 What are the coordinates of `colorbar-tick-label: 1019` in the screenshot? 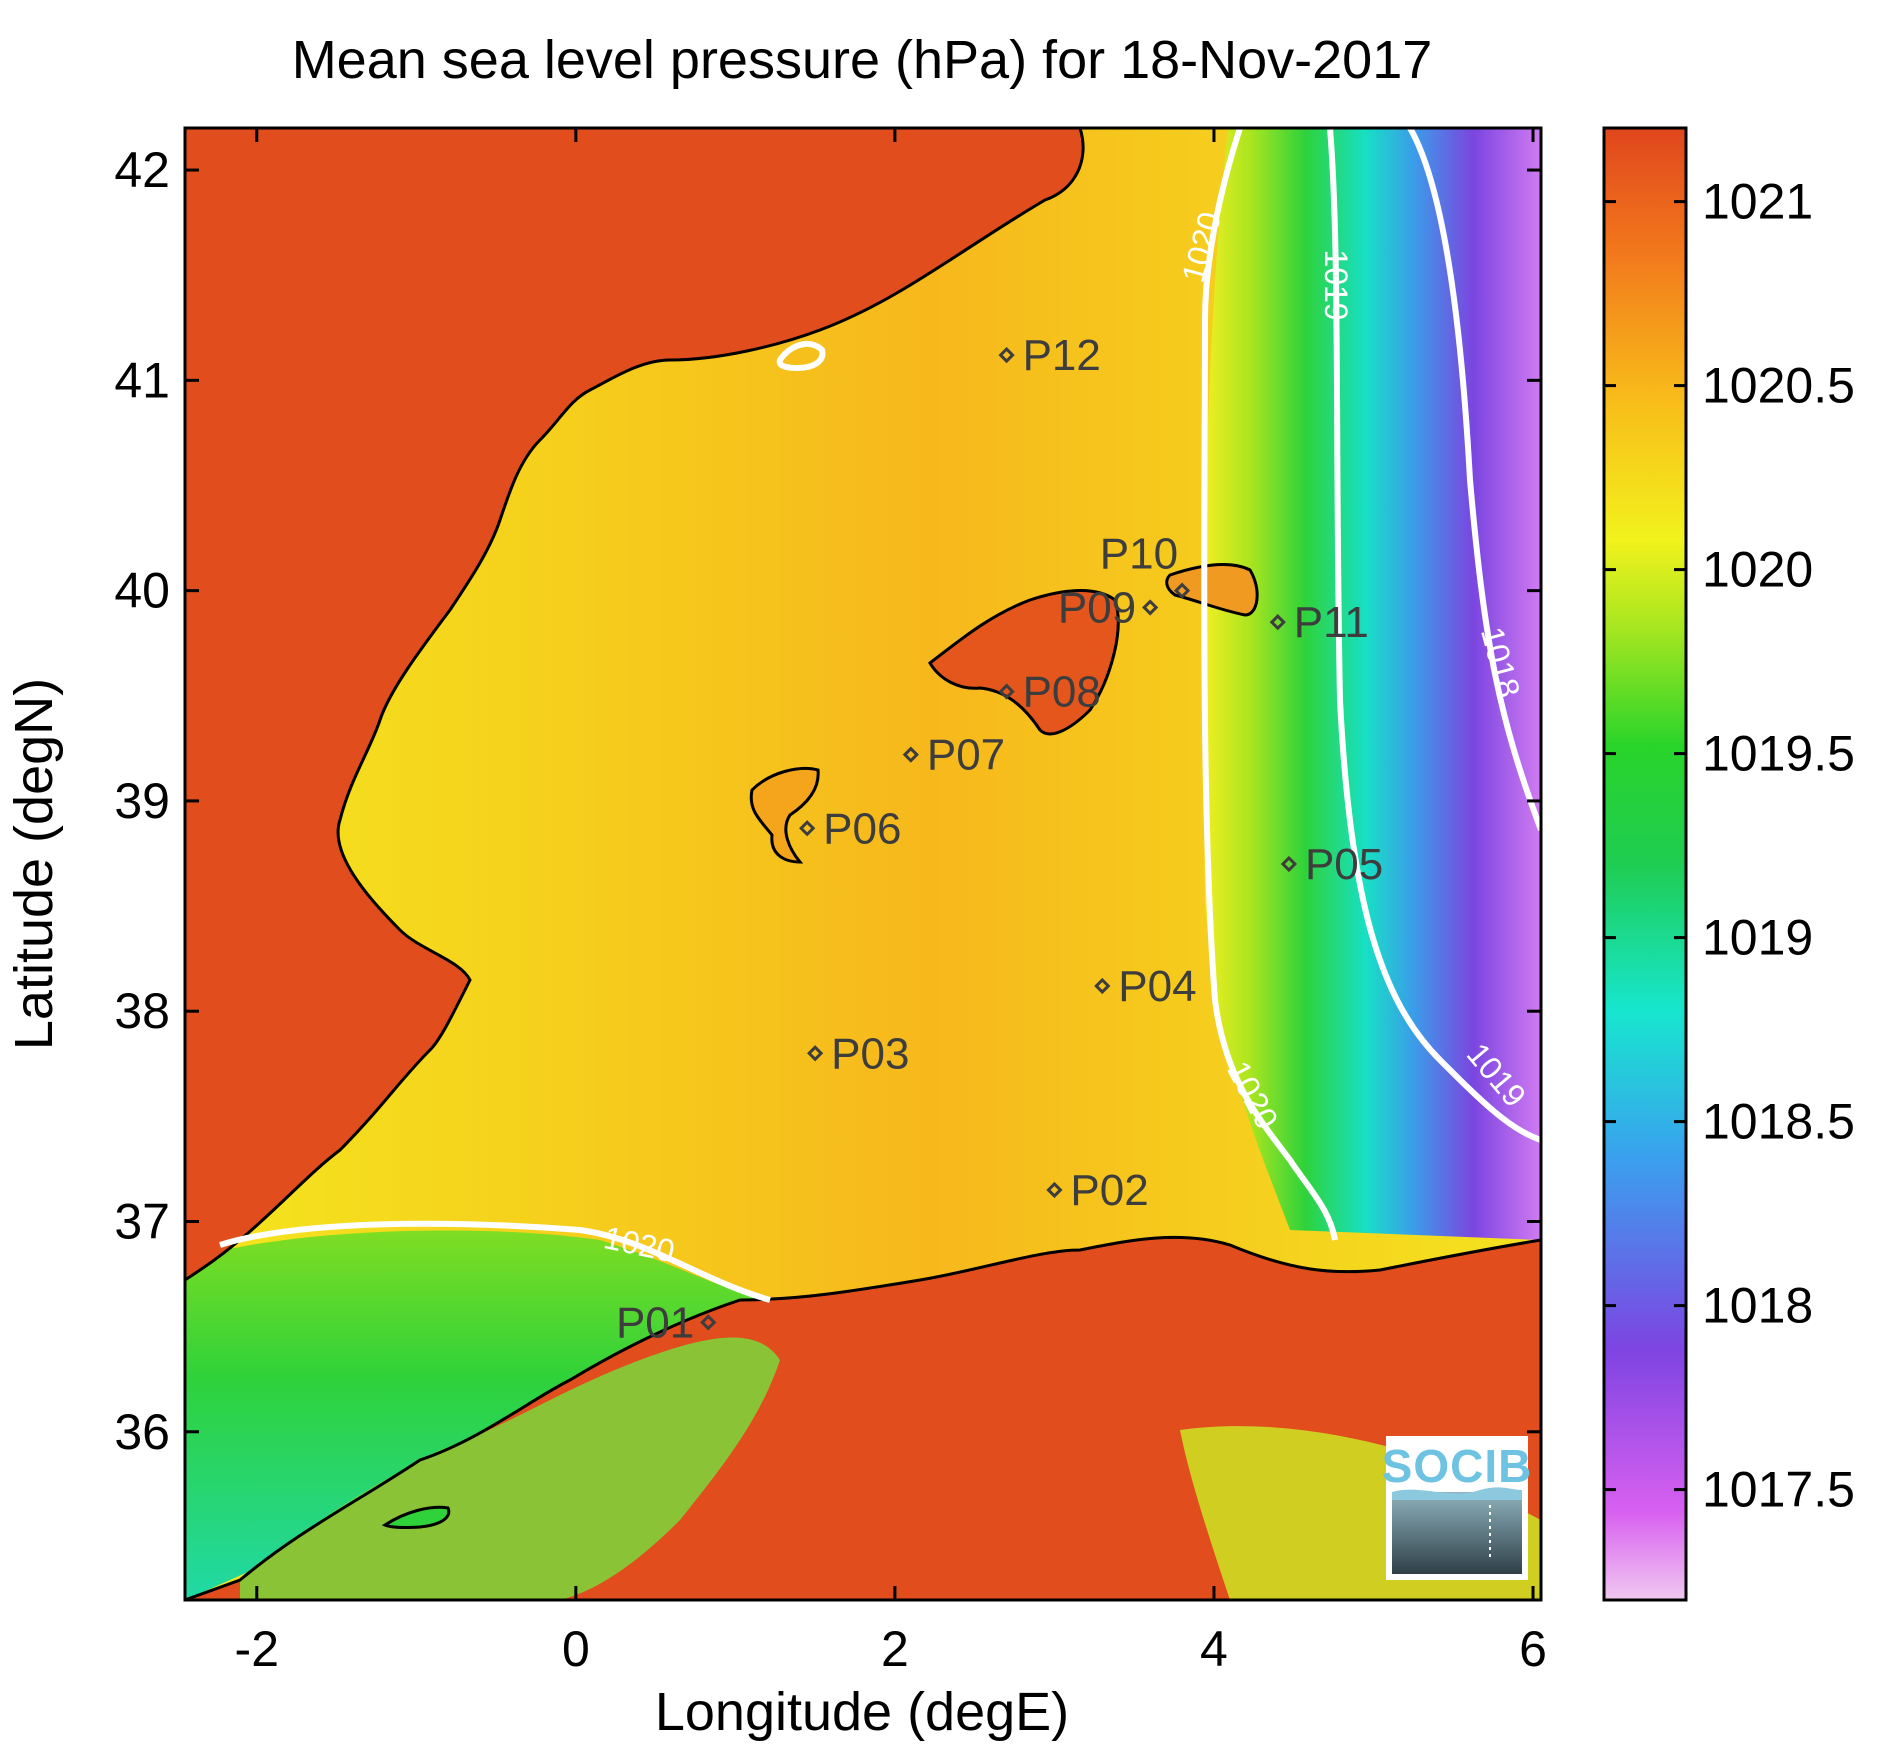 It's located at (1757, 938).